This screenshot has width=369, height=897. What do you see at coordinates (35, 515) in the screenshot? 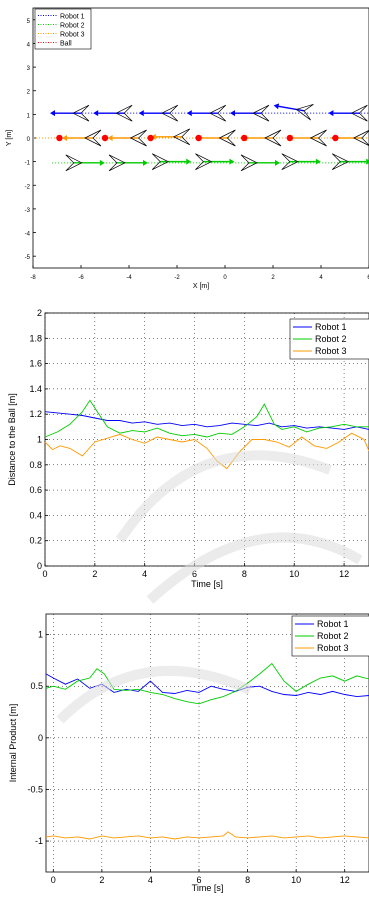
I see `y-tick-label: 0.4` at bounding box center [35, 515].